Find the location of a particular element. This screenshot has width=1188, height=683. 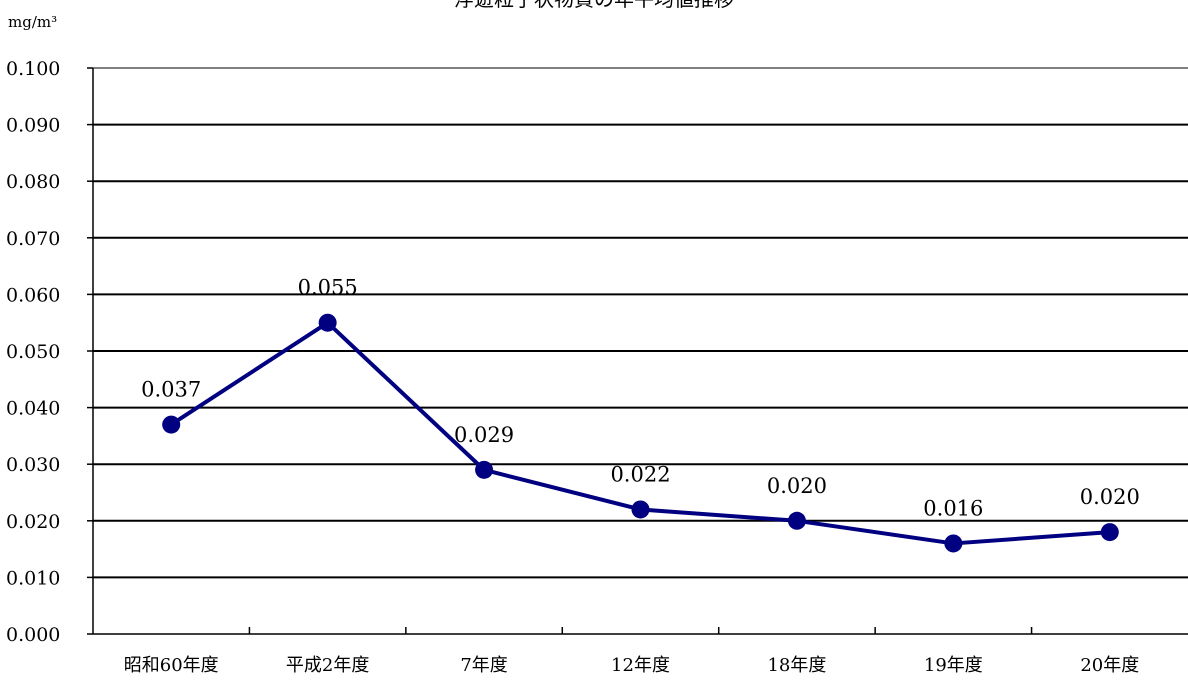

y-tick-label: 0.090 is located at coordinates (33, 126).